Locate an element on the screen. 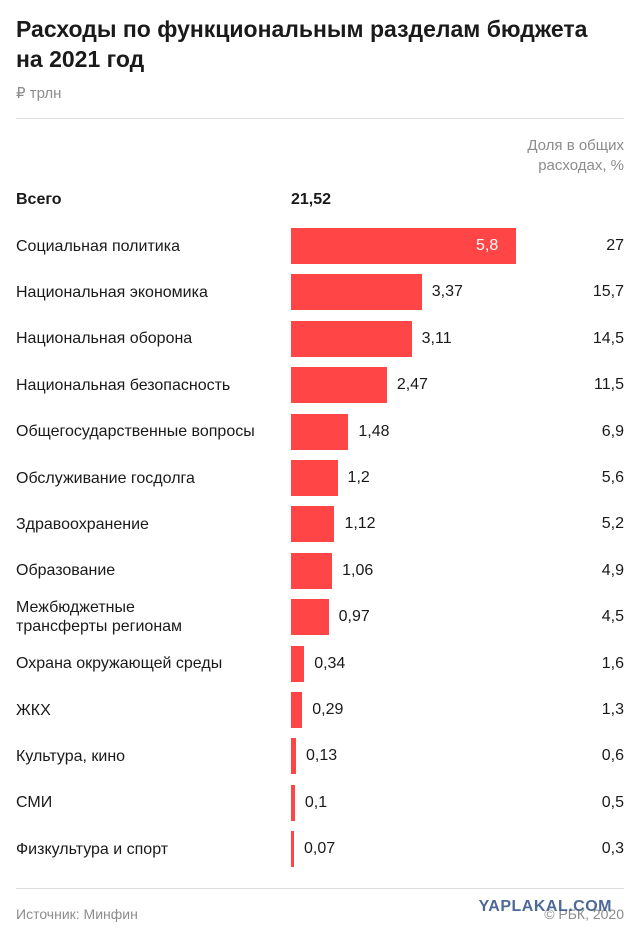 This screenshot has width=640, height=941. bar-value-label: 0,13 is located at coordinates (322, 756).